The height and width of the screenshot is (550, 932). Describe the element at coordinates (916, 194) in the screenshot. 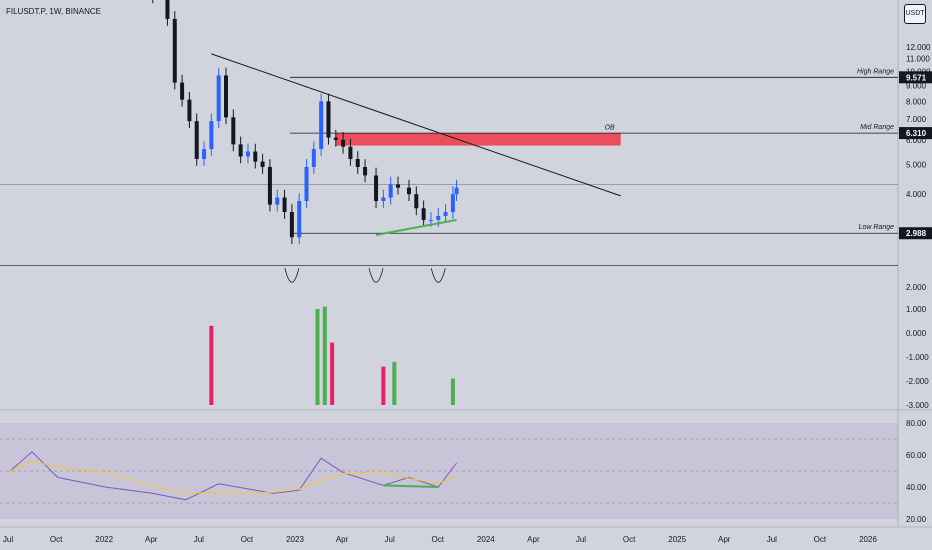

I see `price-tick-label: 4.000` at that location.